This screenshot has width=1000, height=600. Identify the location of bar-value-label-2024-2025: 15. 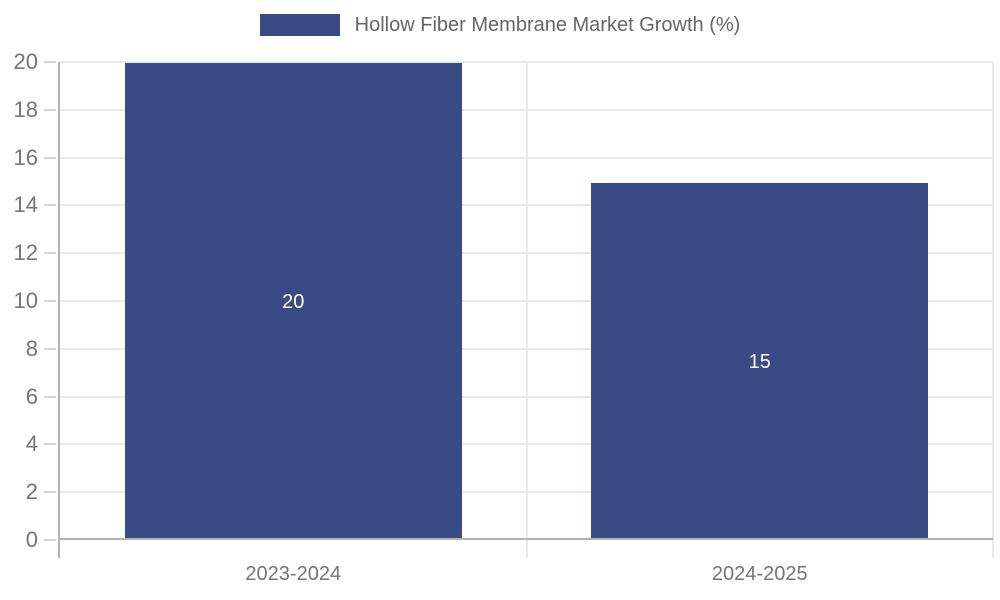
(759, 361).